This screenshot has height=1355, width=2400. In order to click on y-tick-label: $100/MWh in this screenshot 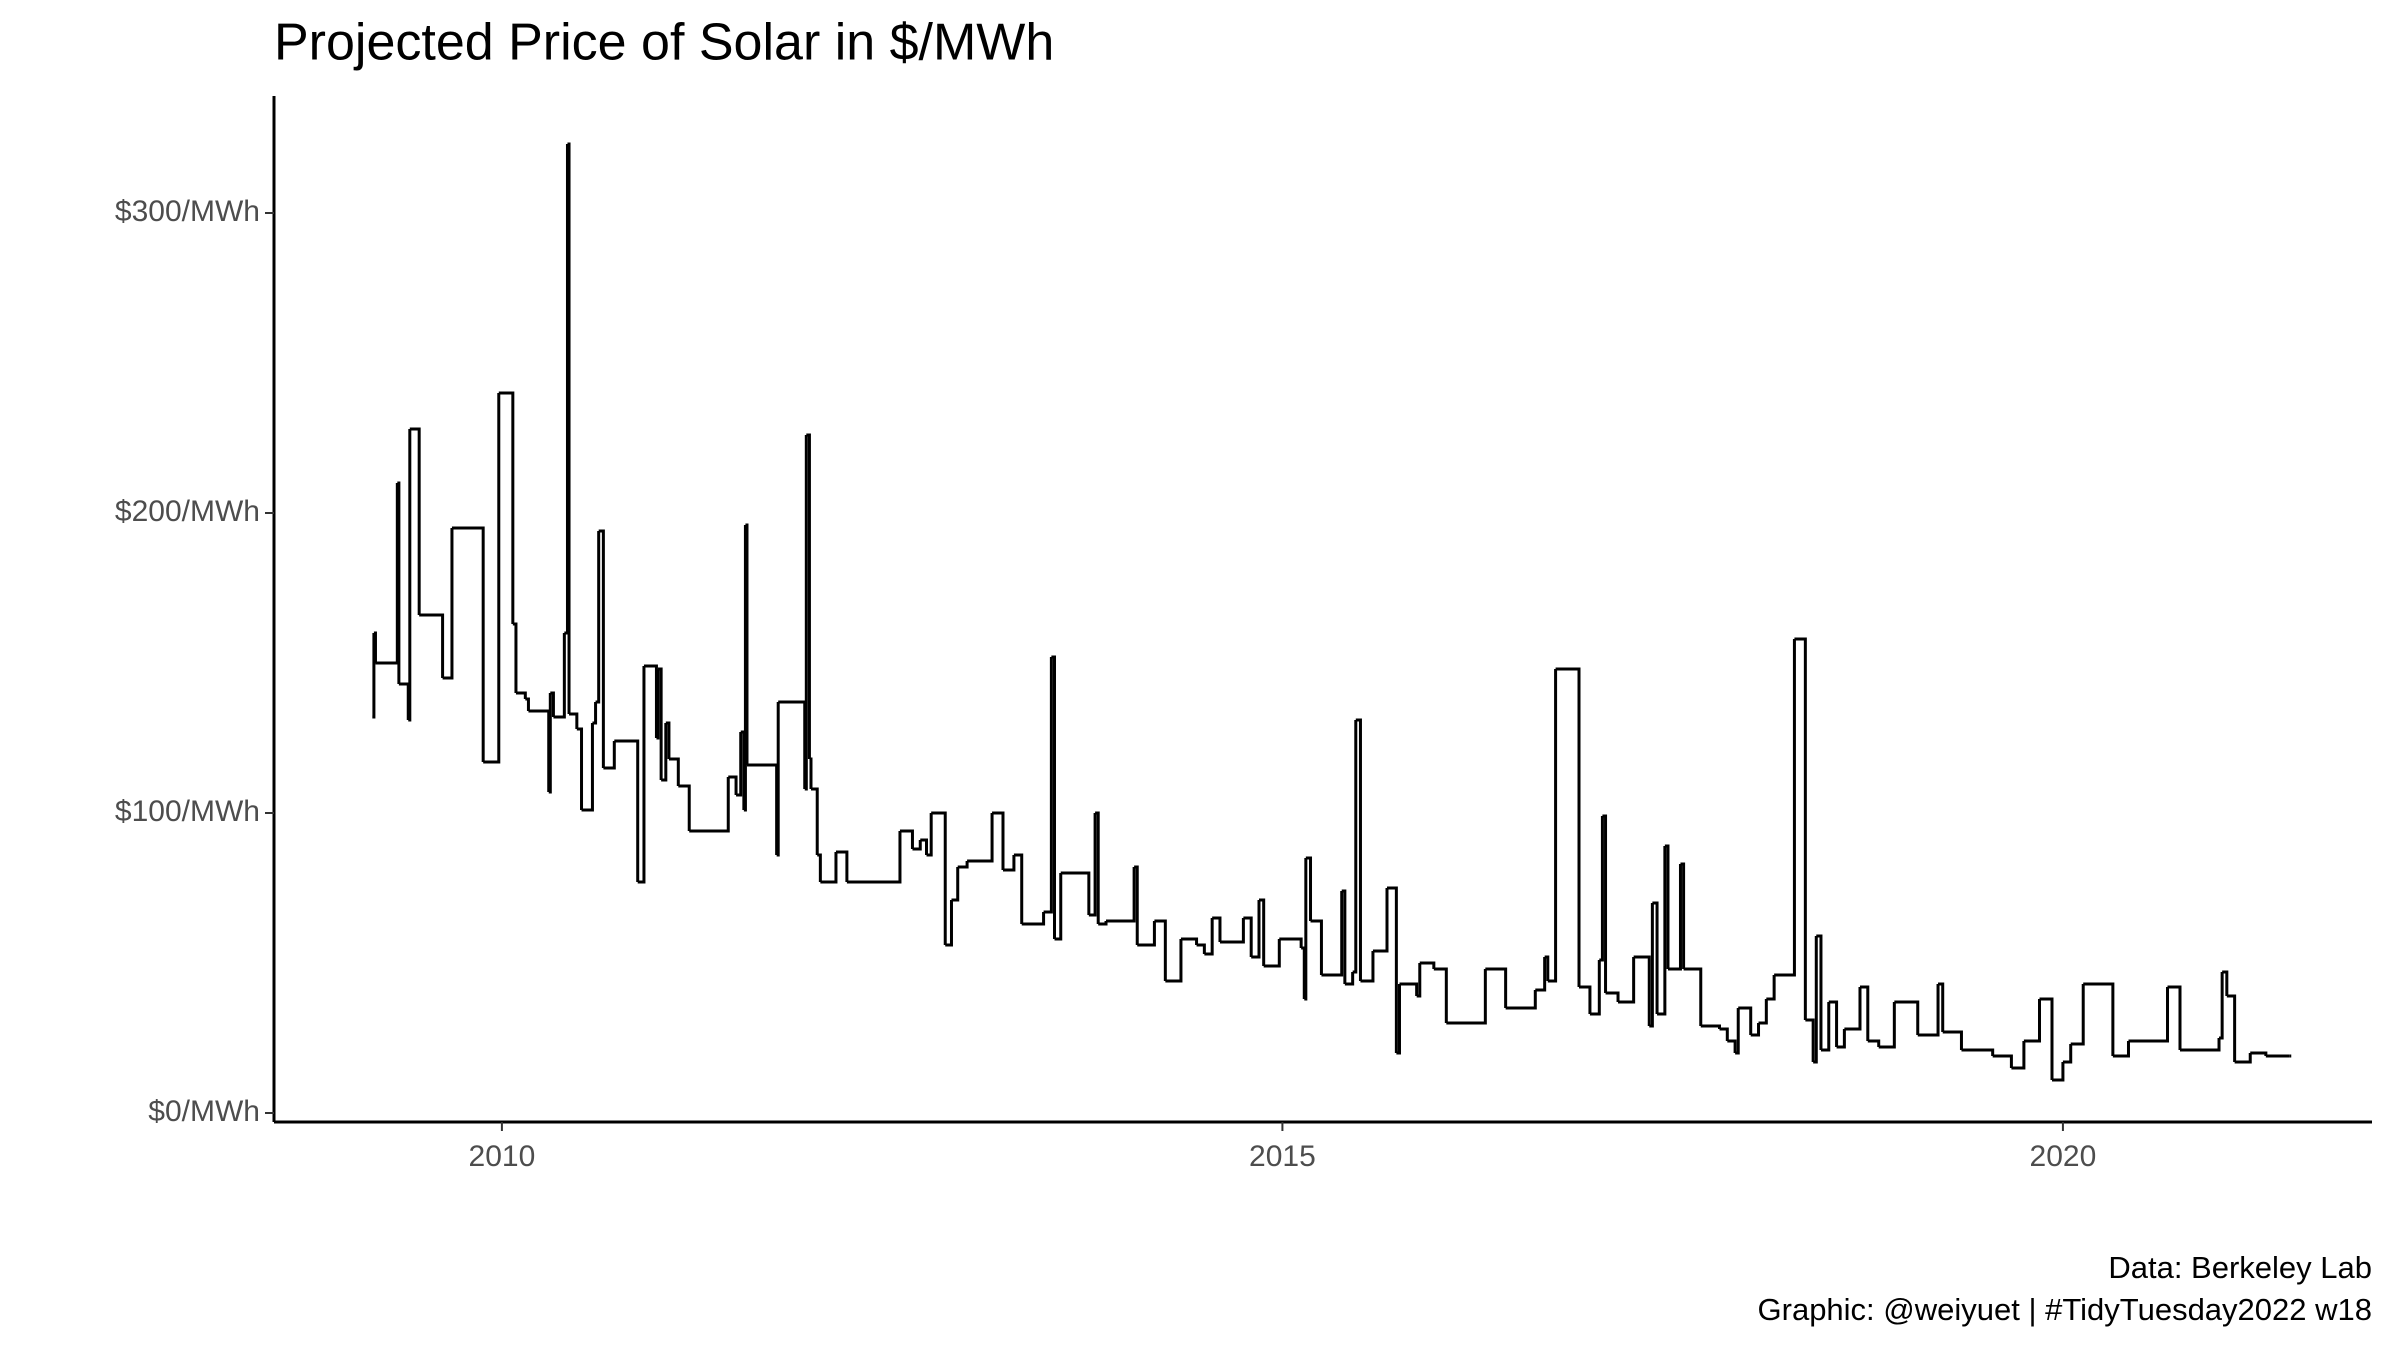, I will do `click(187, 811)`.